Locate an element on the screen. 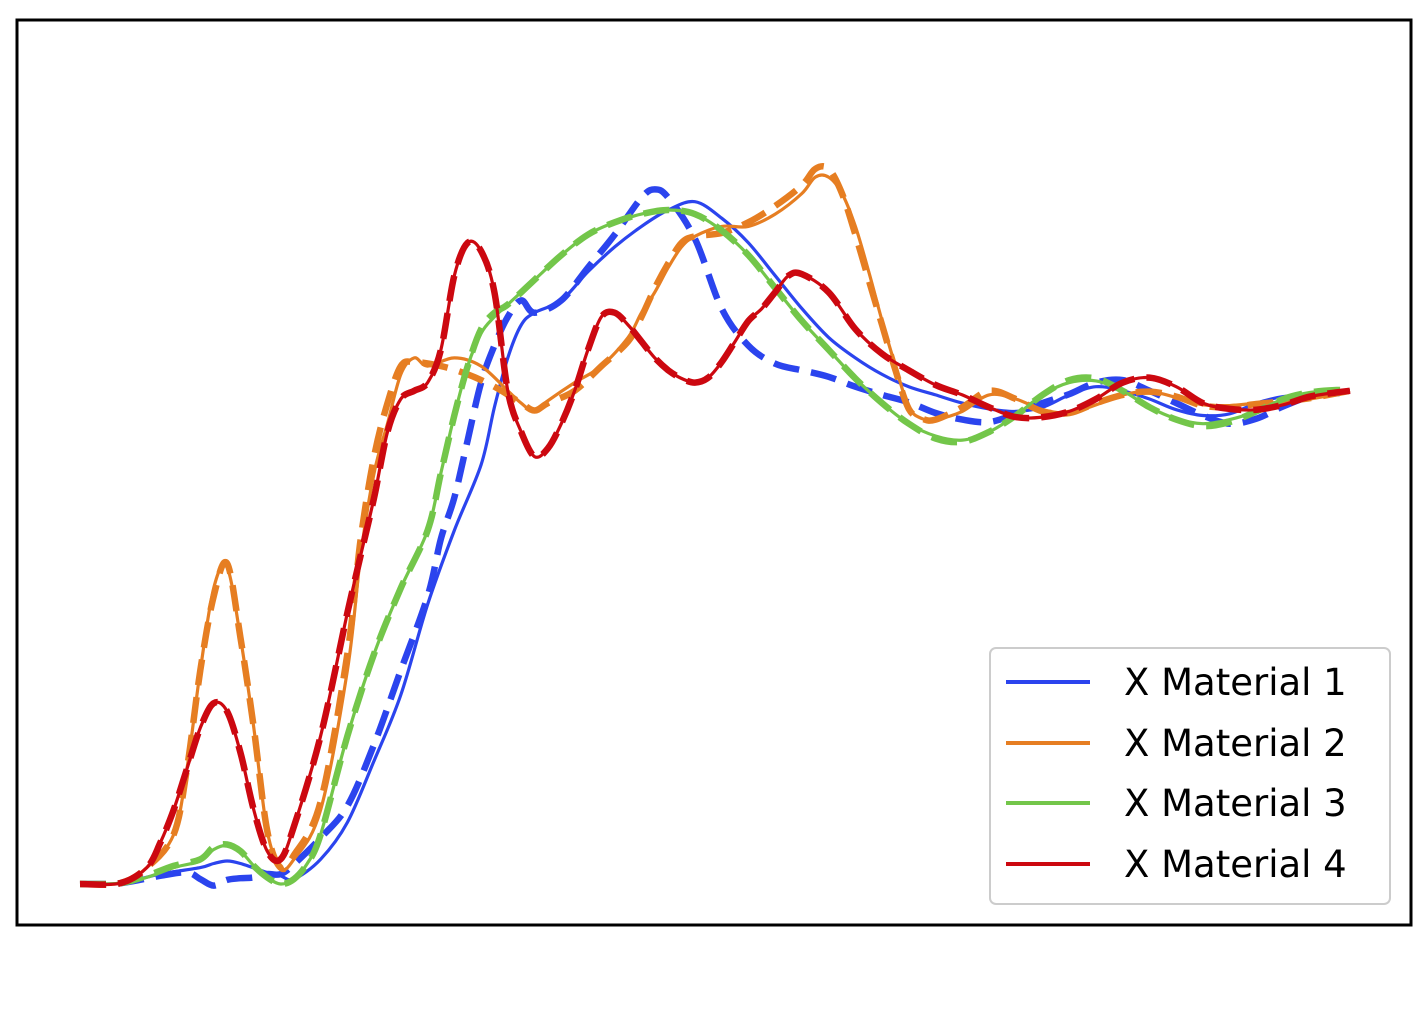 The image size is (1421, 1018). legend-label-material-4: X Material 4 is located at coordinates (1235, 864).